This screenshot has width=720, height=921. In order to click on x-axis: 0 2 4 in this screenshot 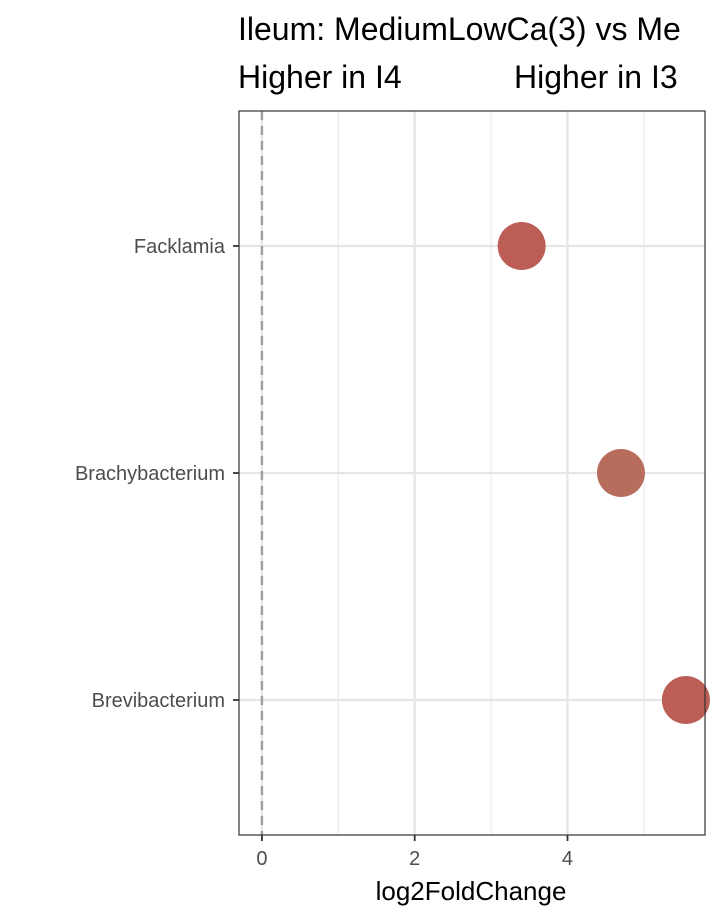, I will do `click(414, 852)`.